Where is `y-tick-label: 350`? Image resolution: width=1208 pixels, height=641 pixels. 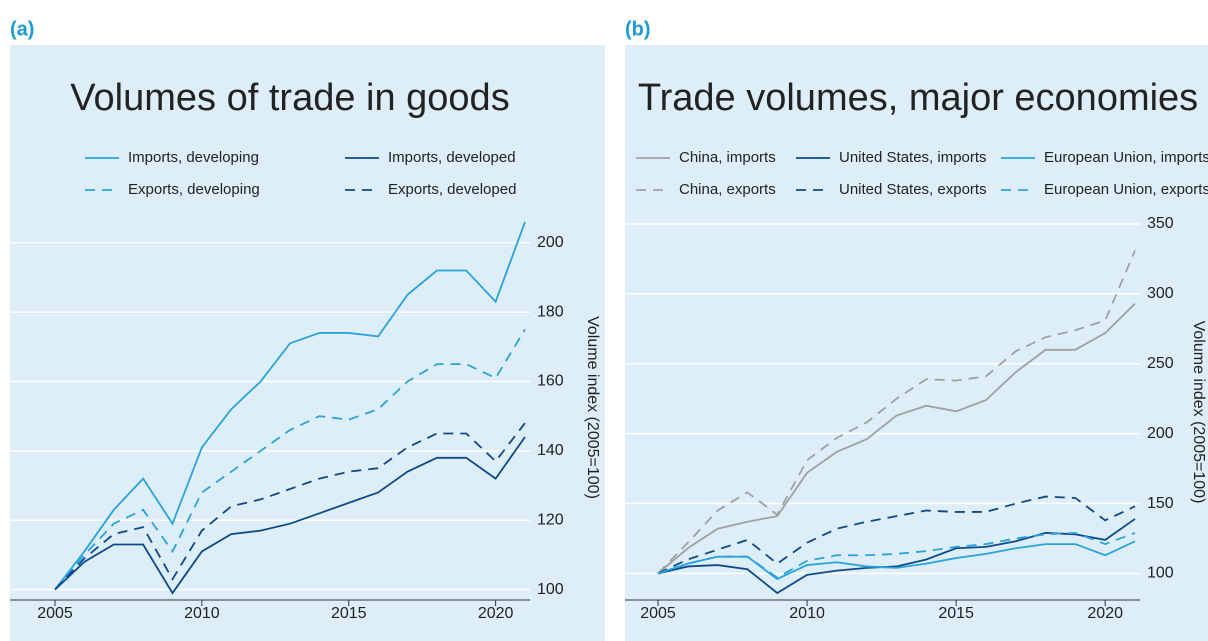
y-tick-label: 350 is located at coordinates (1160, 223).